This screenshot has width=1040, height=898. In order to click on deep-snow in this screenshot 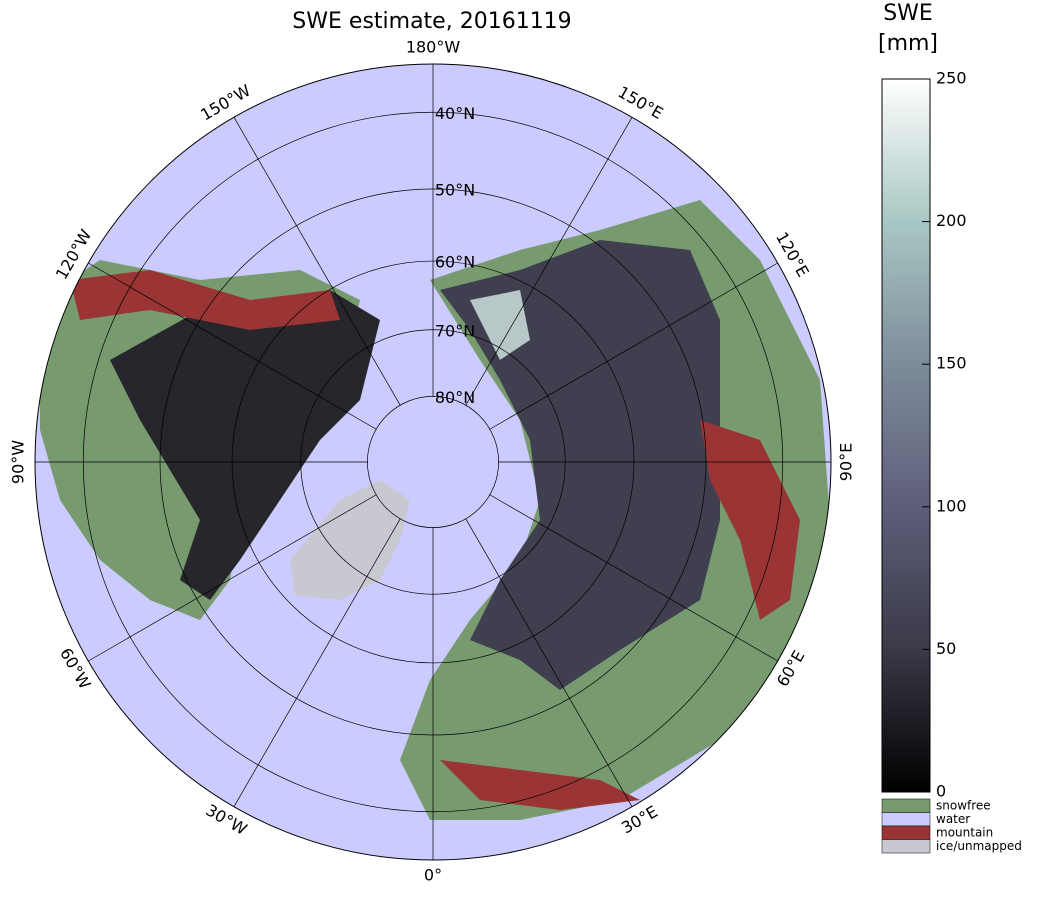, I will do `click(500, 325)`.